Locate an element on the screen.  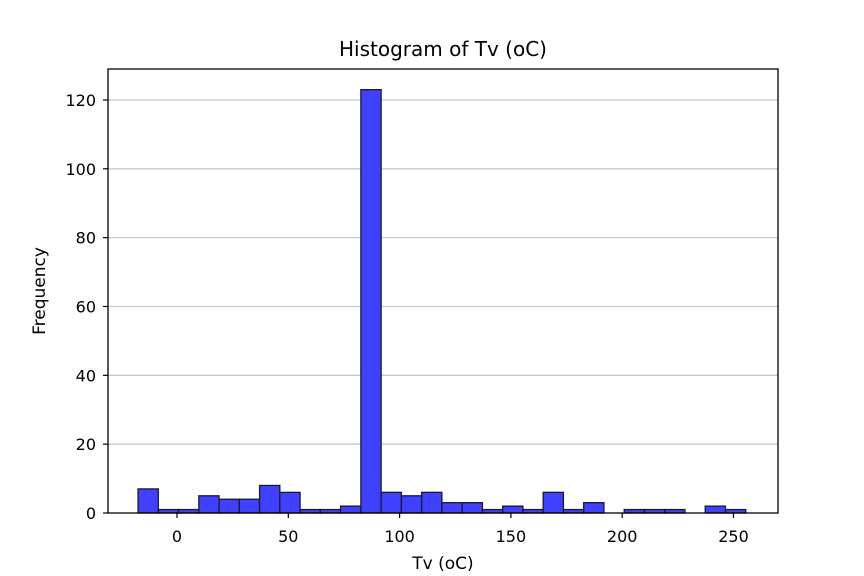
x-tick-label: 50 is located at coordinates (288, 536).